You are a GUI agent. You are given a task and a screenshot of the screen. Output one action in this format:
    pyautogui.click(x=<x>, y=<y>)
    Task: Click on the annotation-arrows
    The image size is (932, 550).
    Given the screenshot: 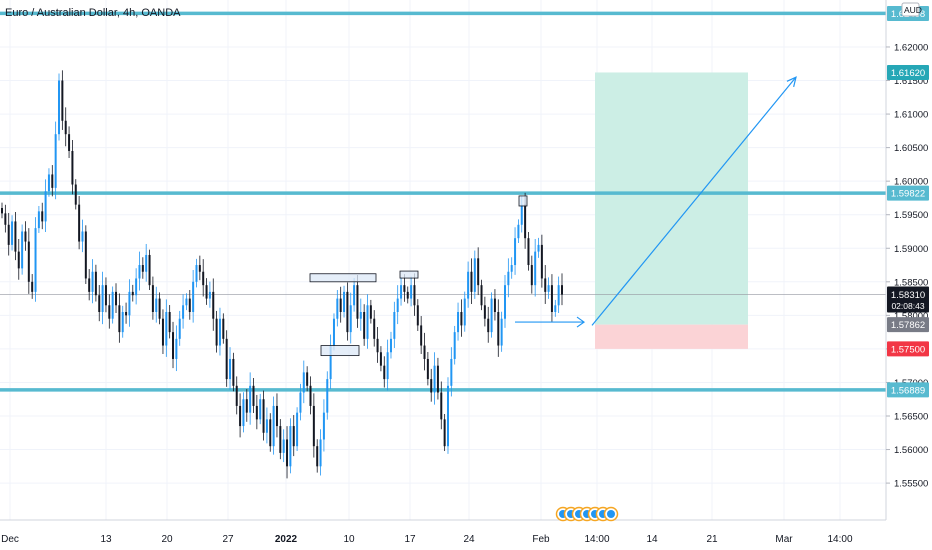 What is the action you would take?
    pyautogui.click(x=656, y=202)
    